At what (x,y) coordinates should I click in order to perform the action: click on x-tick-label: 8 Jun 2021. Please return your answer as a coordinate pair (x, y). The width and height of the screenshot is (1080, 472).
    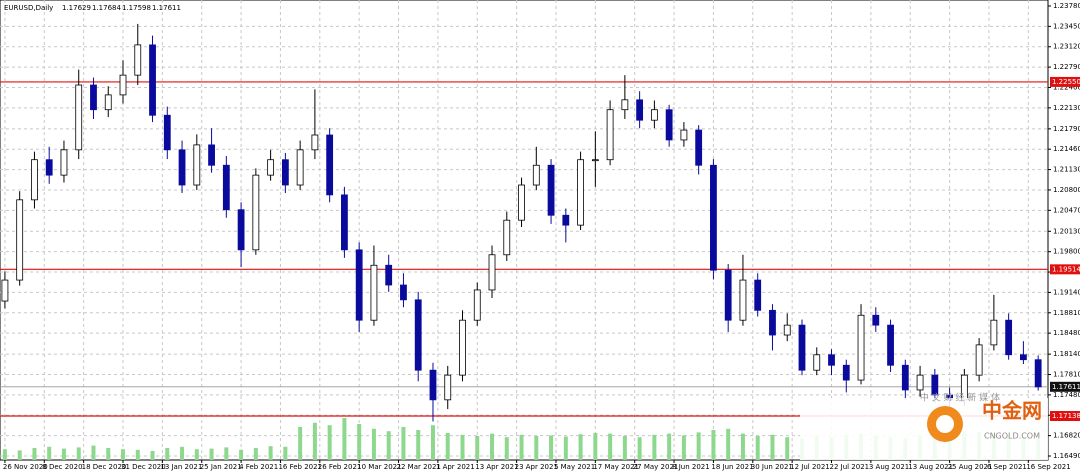
    Looking at the image, I should click on (691, 467).